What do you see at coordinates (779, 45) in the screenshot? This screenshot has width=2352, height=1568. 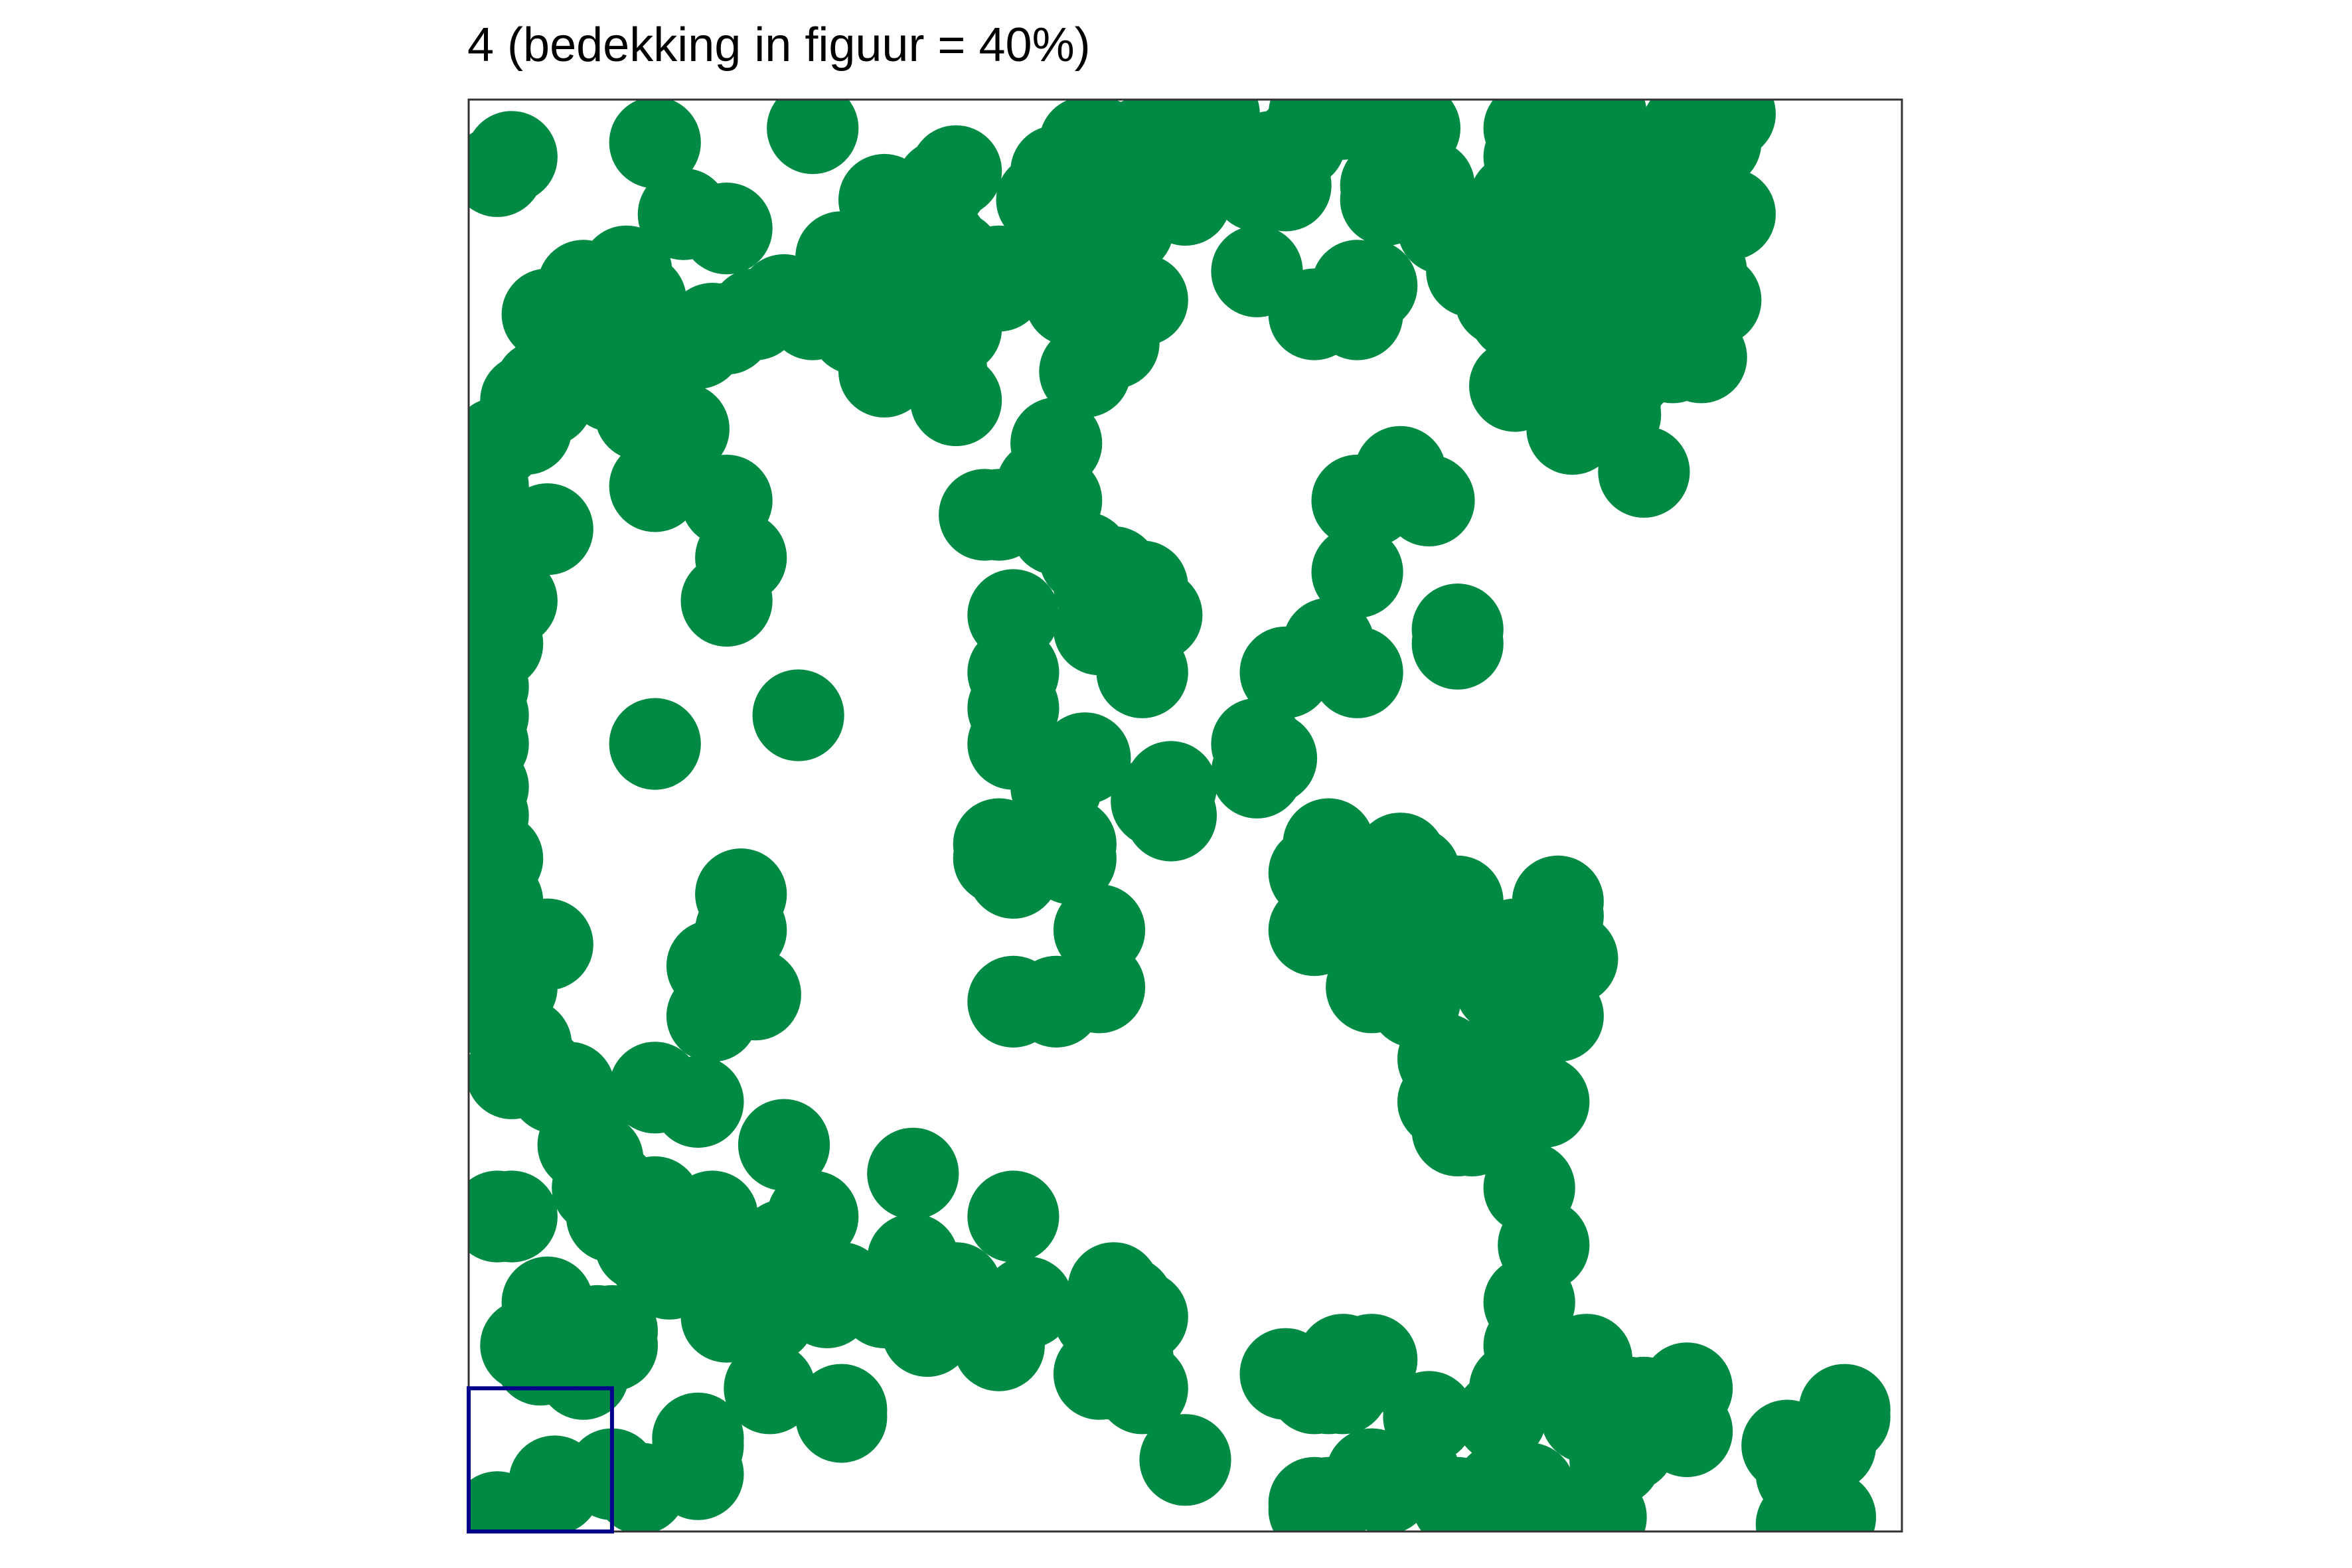 I see `chart-title: 4 (bedekking in figuur = 40%)` at bounding box center [779, 45].